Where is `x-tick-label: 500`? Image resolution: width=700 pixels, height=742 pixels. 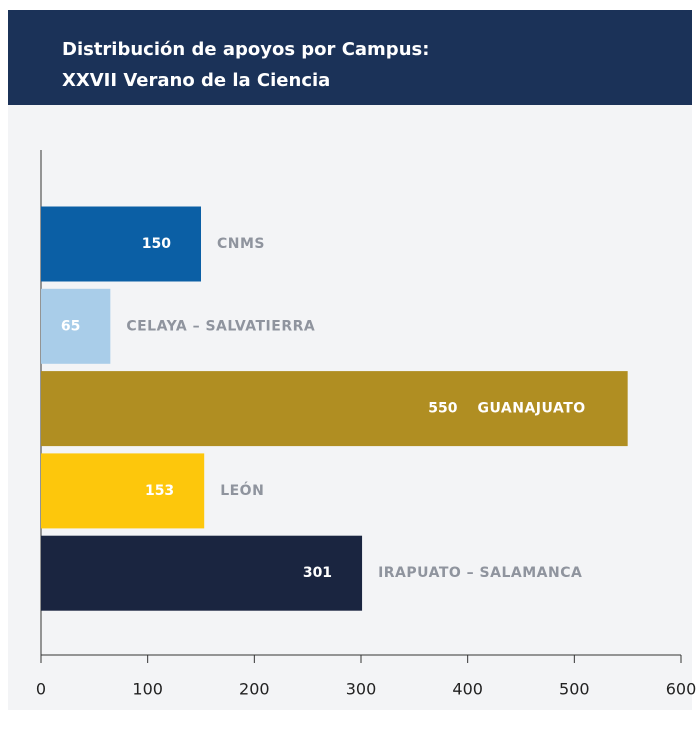 x-tick-label: 500 is located at coordinates (574, 689).